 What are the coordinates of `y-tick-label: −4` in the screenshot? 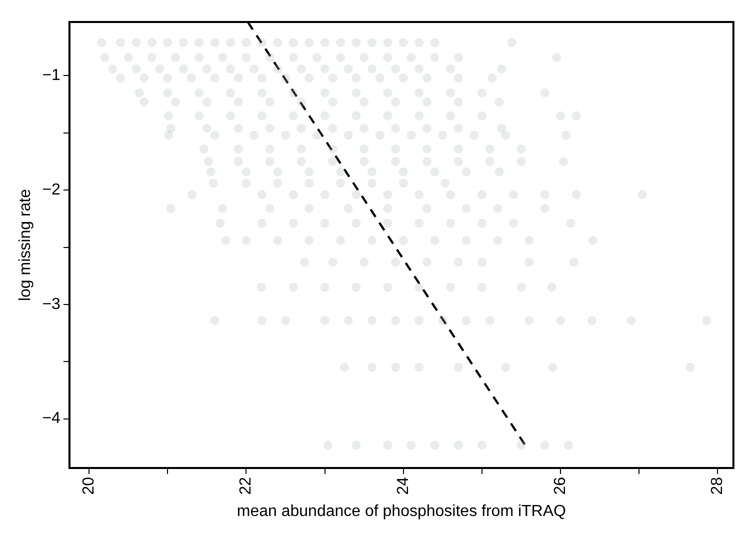 It's located at (51, 419).